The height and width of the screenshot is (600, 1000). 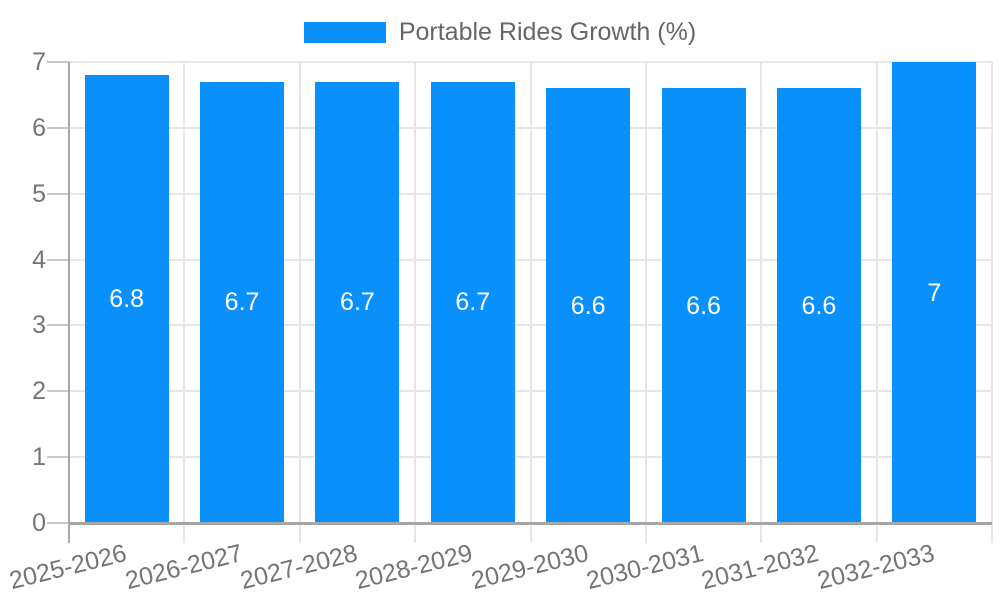 What do you see at coordinates (39, 325) in the screenshot?
I see `y-axis-label: 3` at bounding box center [39, 325].